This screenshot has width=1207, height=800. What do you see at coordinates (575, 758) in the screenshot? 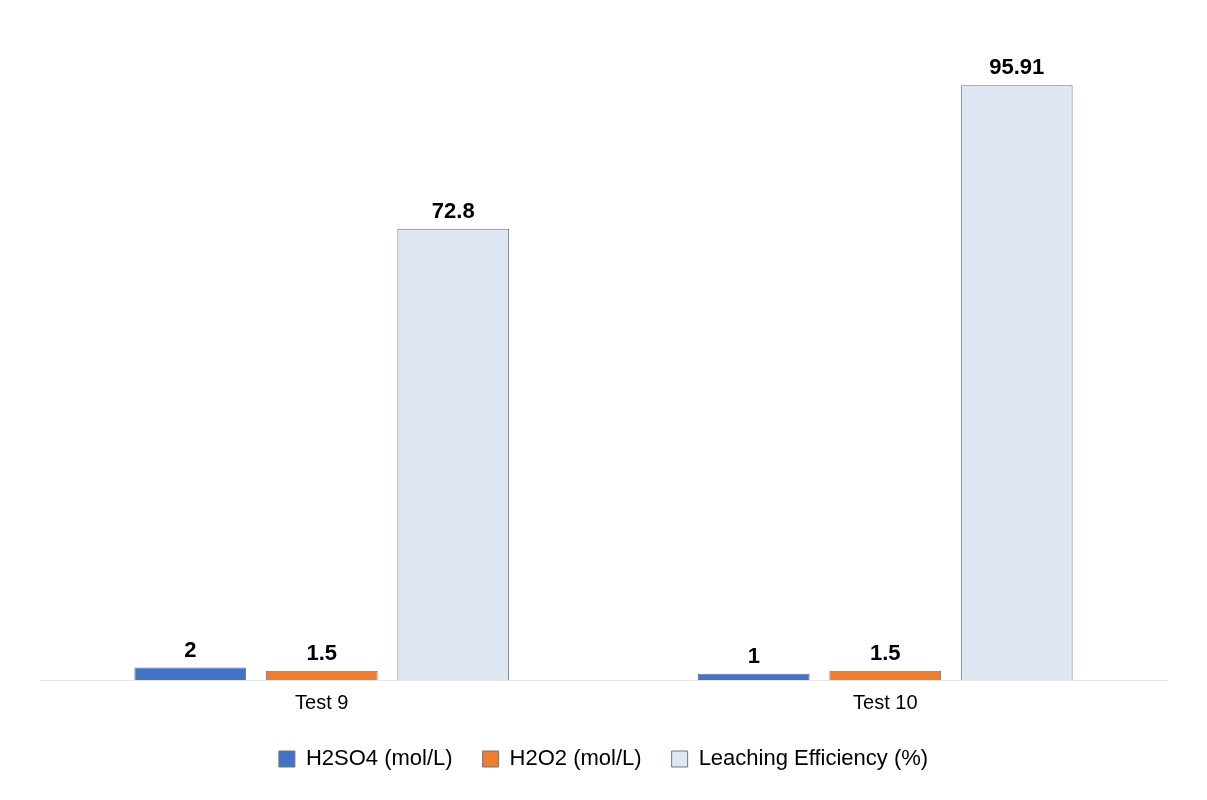
I see `legend-label: H2O2 (mol/L)` at bounding box center [575, 758].